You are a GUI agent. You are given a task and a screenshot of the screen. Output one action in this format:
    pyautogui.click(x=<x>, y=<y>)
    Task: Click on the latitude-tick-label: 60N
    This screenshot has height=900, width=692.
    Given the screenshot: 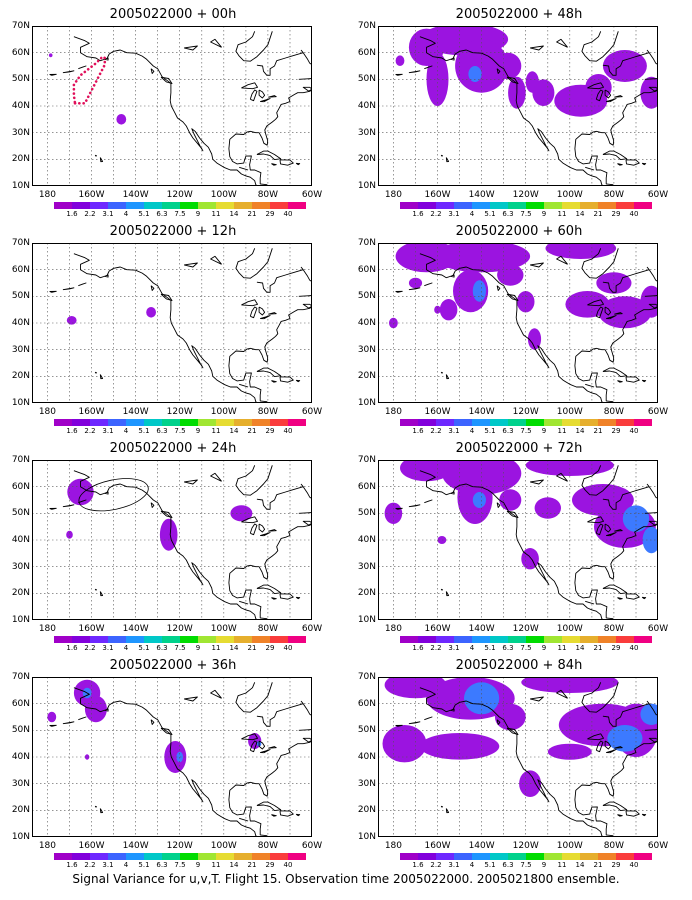 What is the action you would take?
    pyautogui.click(x=366, y=52)
    